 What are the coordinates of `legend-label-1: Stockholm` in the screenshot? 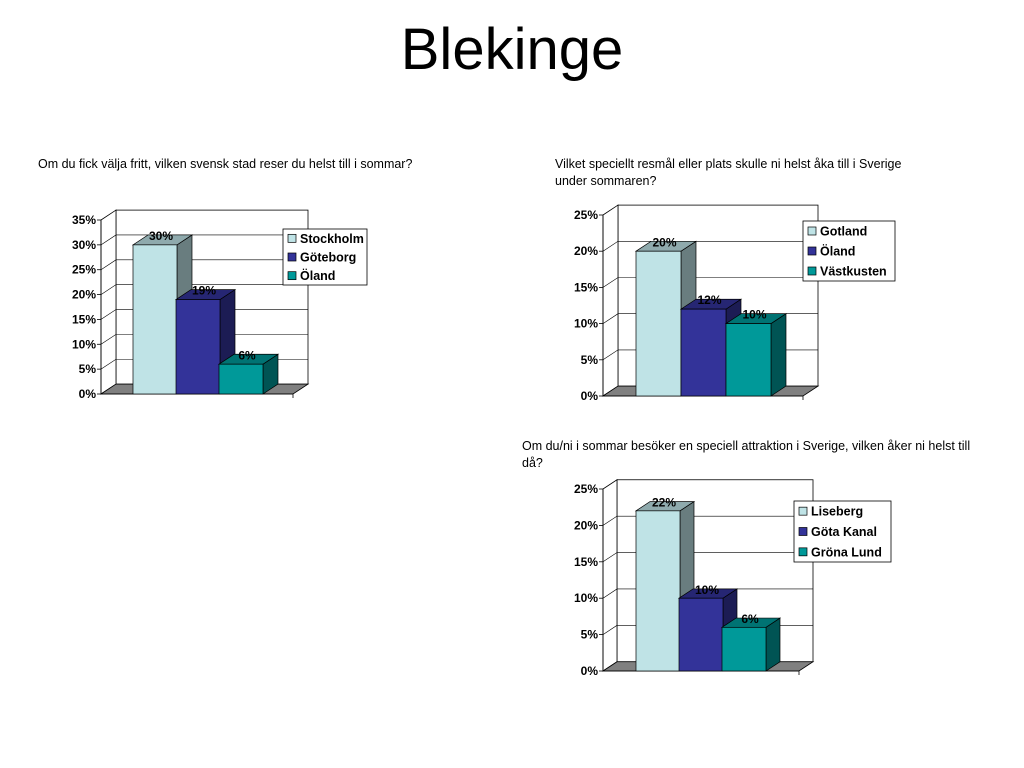 It's located at (332, 239).